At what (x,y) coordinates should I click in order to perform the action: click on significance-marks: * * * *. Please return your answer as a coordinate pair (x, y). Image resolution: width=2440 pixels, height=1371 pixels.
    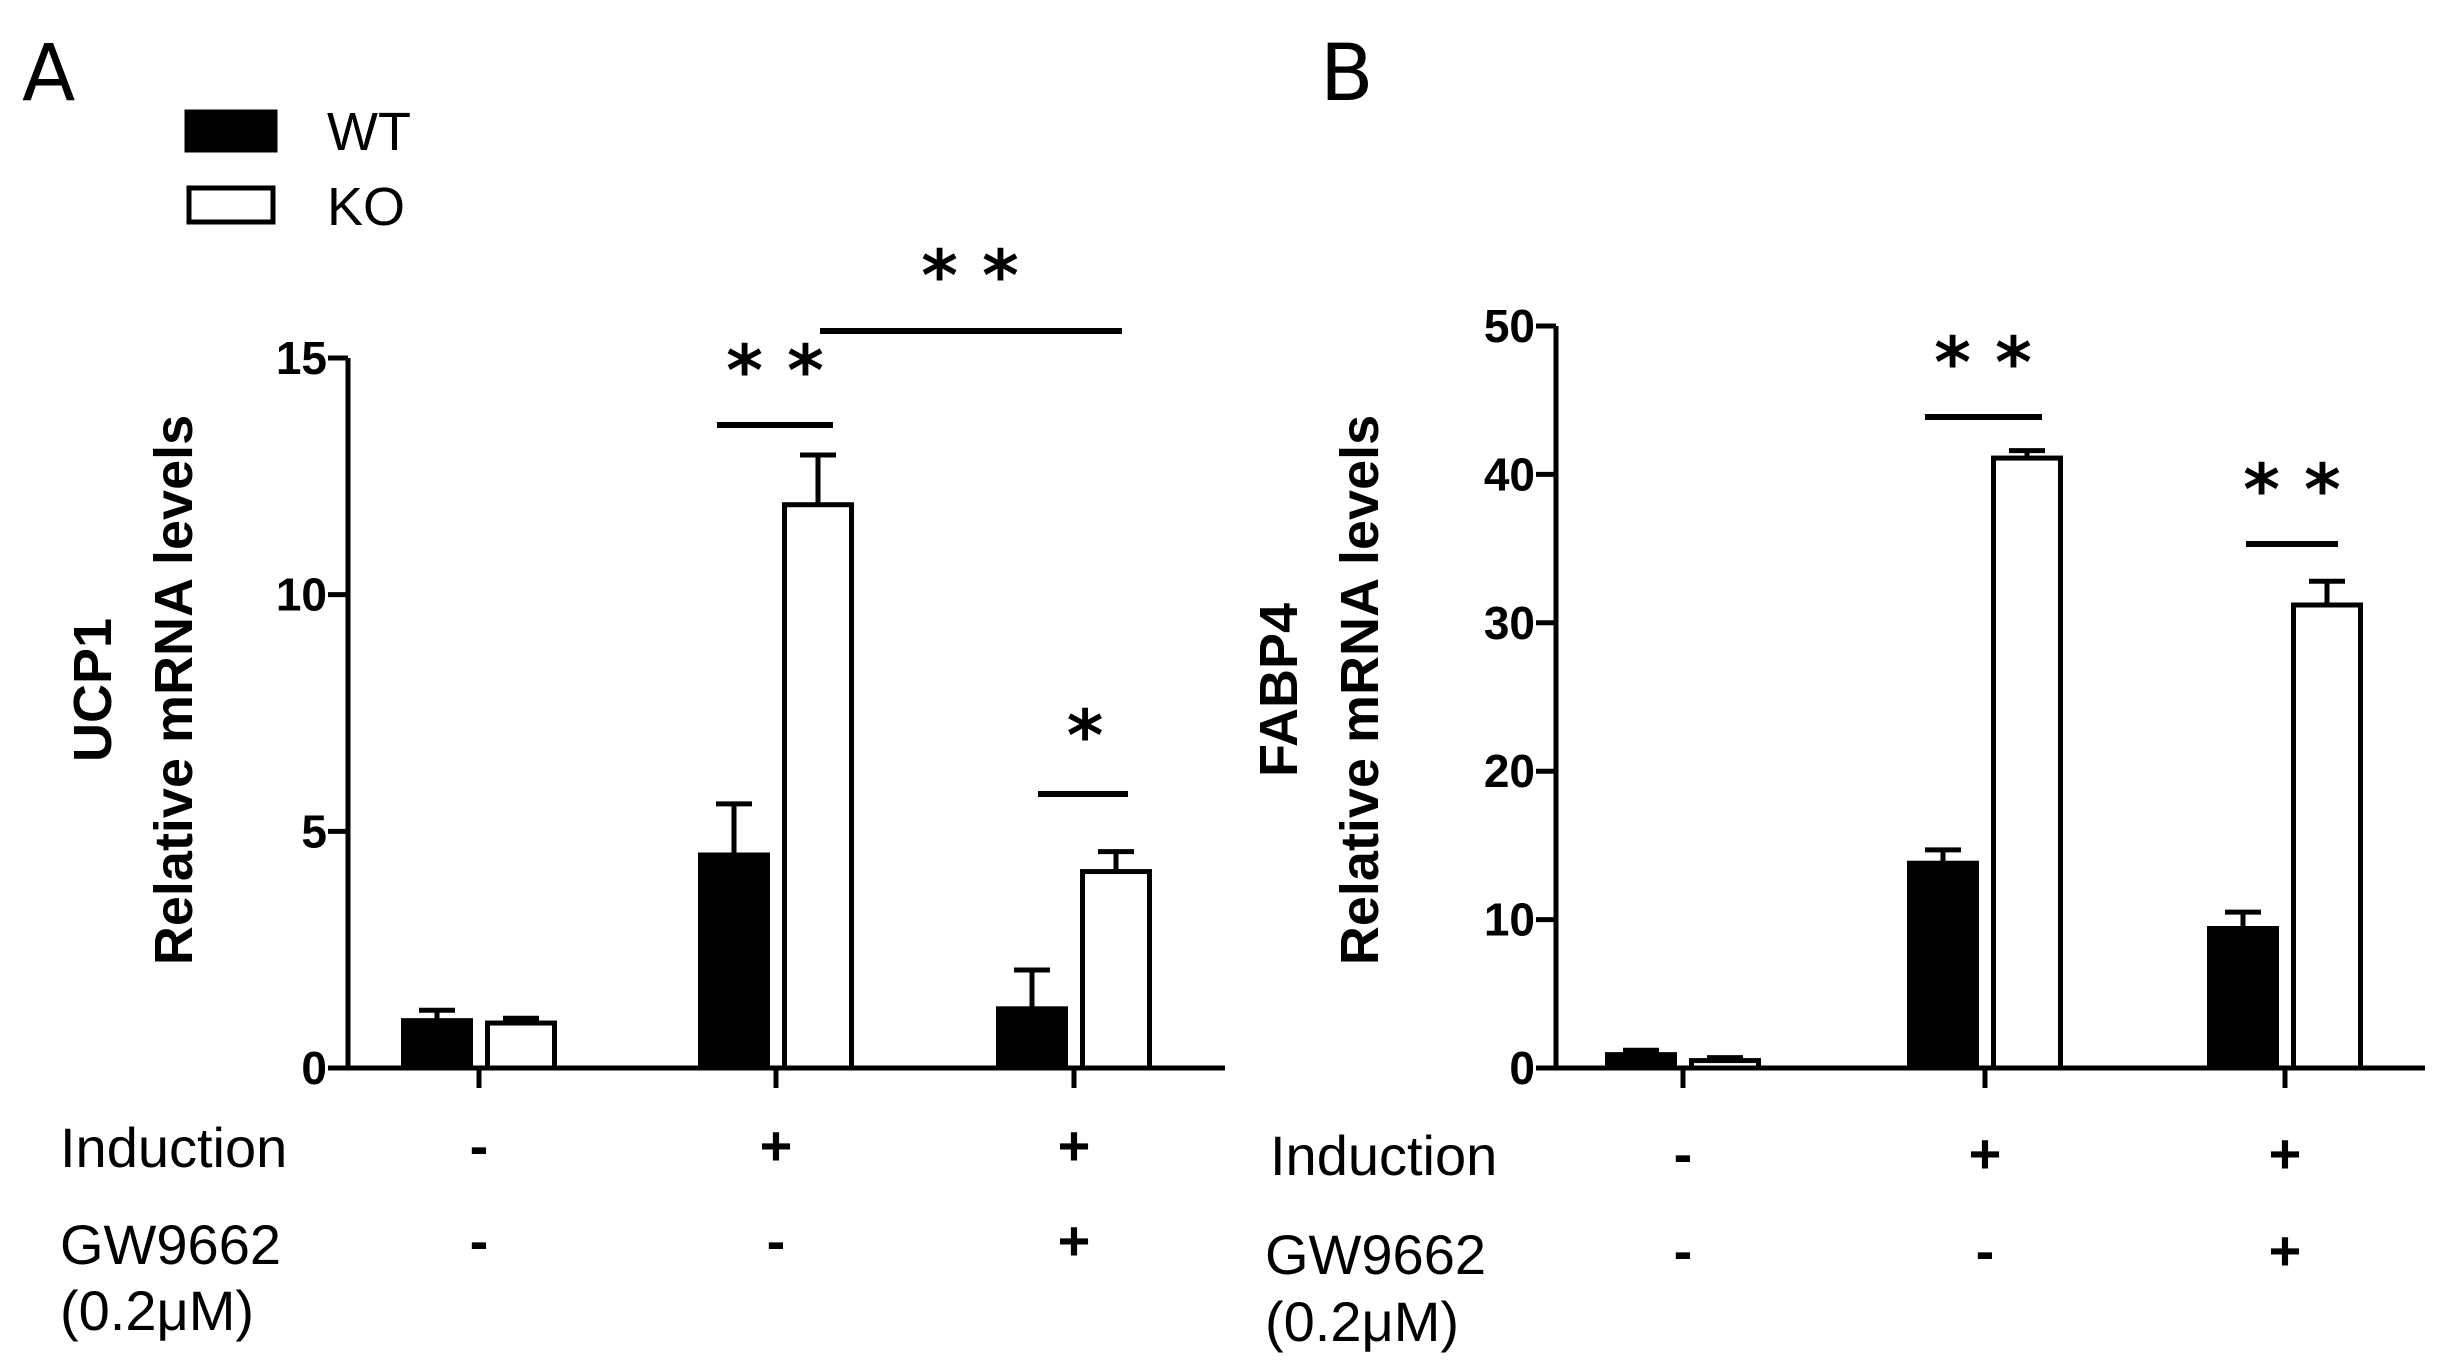
    Looking at the image, I should click on (2133, 434).